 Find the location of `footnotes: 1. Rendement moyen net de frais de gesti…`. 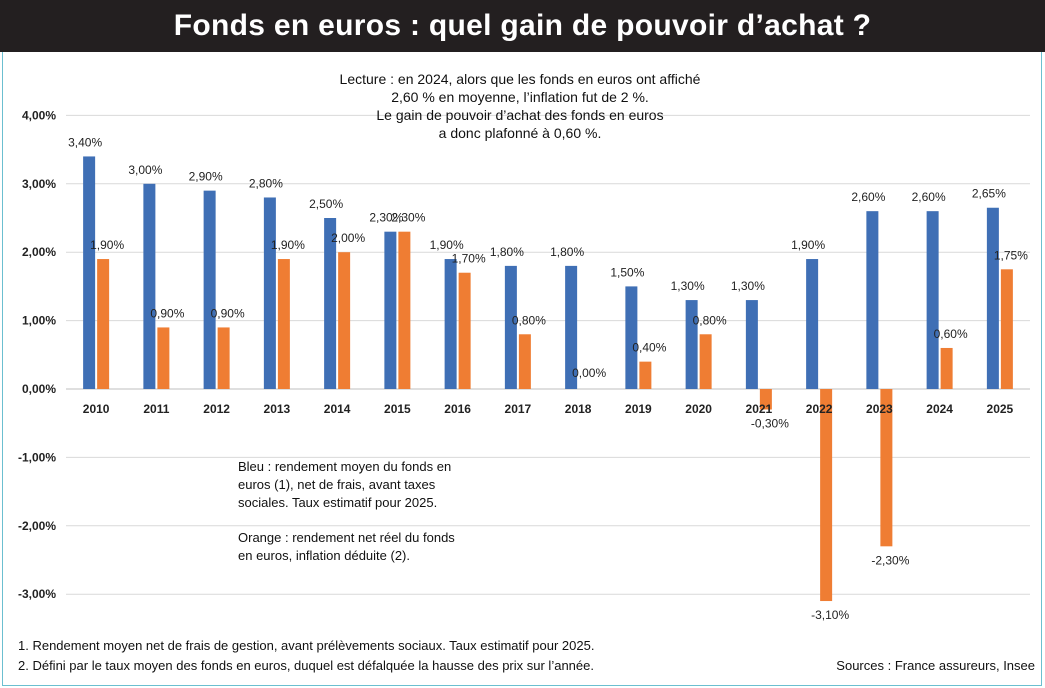

footnotes: 1. Rendement moyen net de frais de gesti… is located at coordinates (306, 656).